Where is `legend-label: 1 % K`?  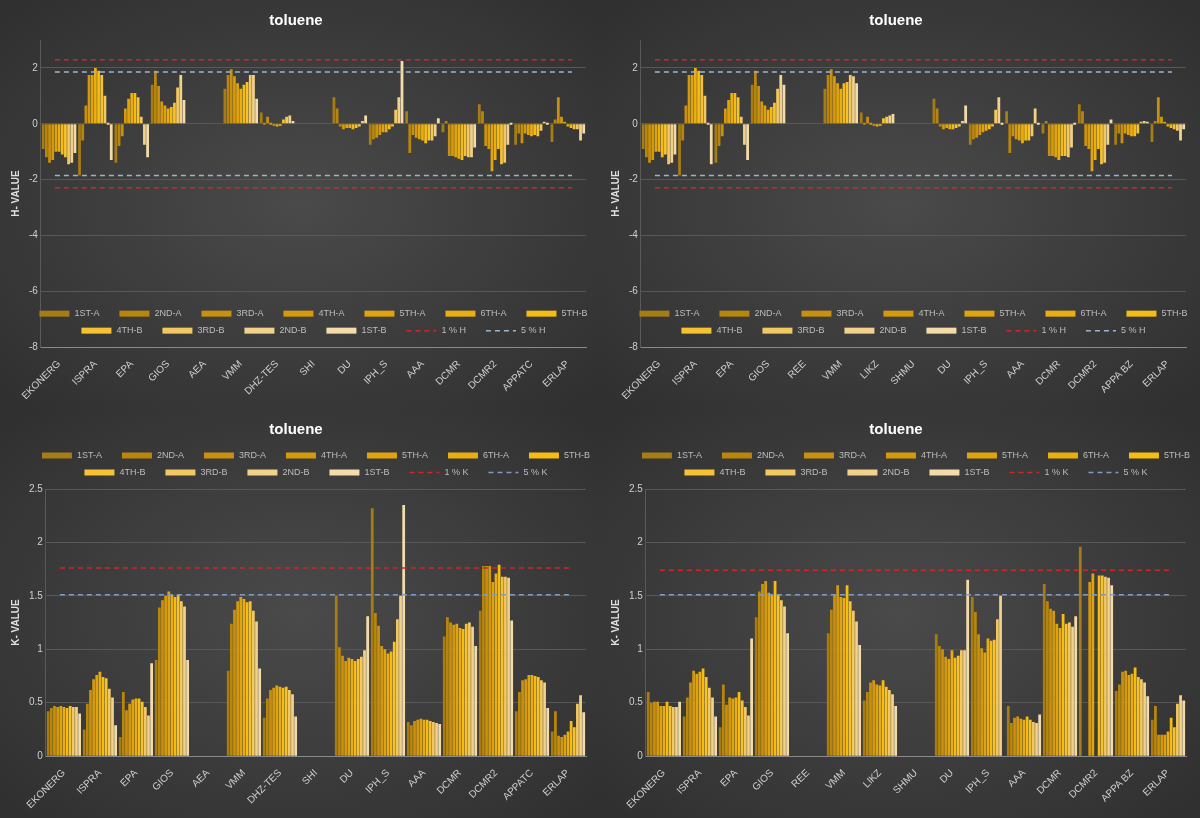
legend-label: 1 % K is located at coordinates (1056, 471).